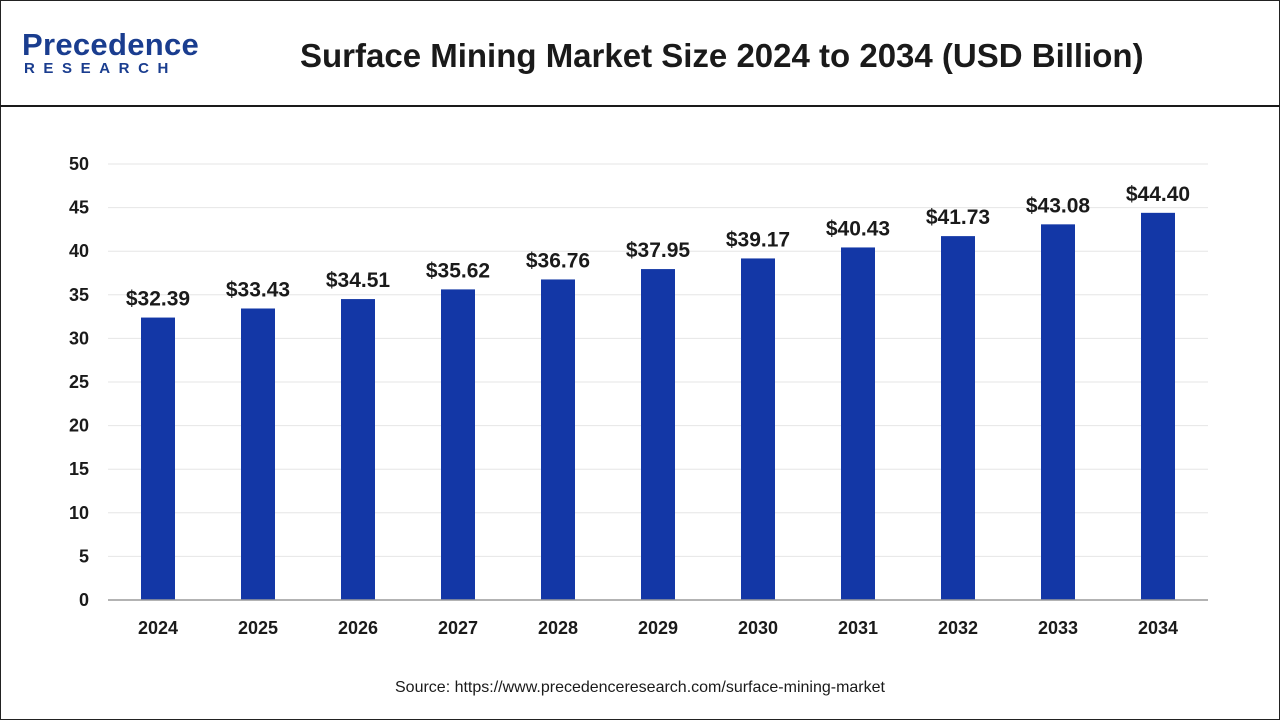 This screenshot has height=720, width=1280. What do you see at coordinates (1158, 194) in the screenshot?
I see `data-label-2034: $44.40` at bounding box center [1158, 194].